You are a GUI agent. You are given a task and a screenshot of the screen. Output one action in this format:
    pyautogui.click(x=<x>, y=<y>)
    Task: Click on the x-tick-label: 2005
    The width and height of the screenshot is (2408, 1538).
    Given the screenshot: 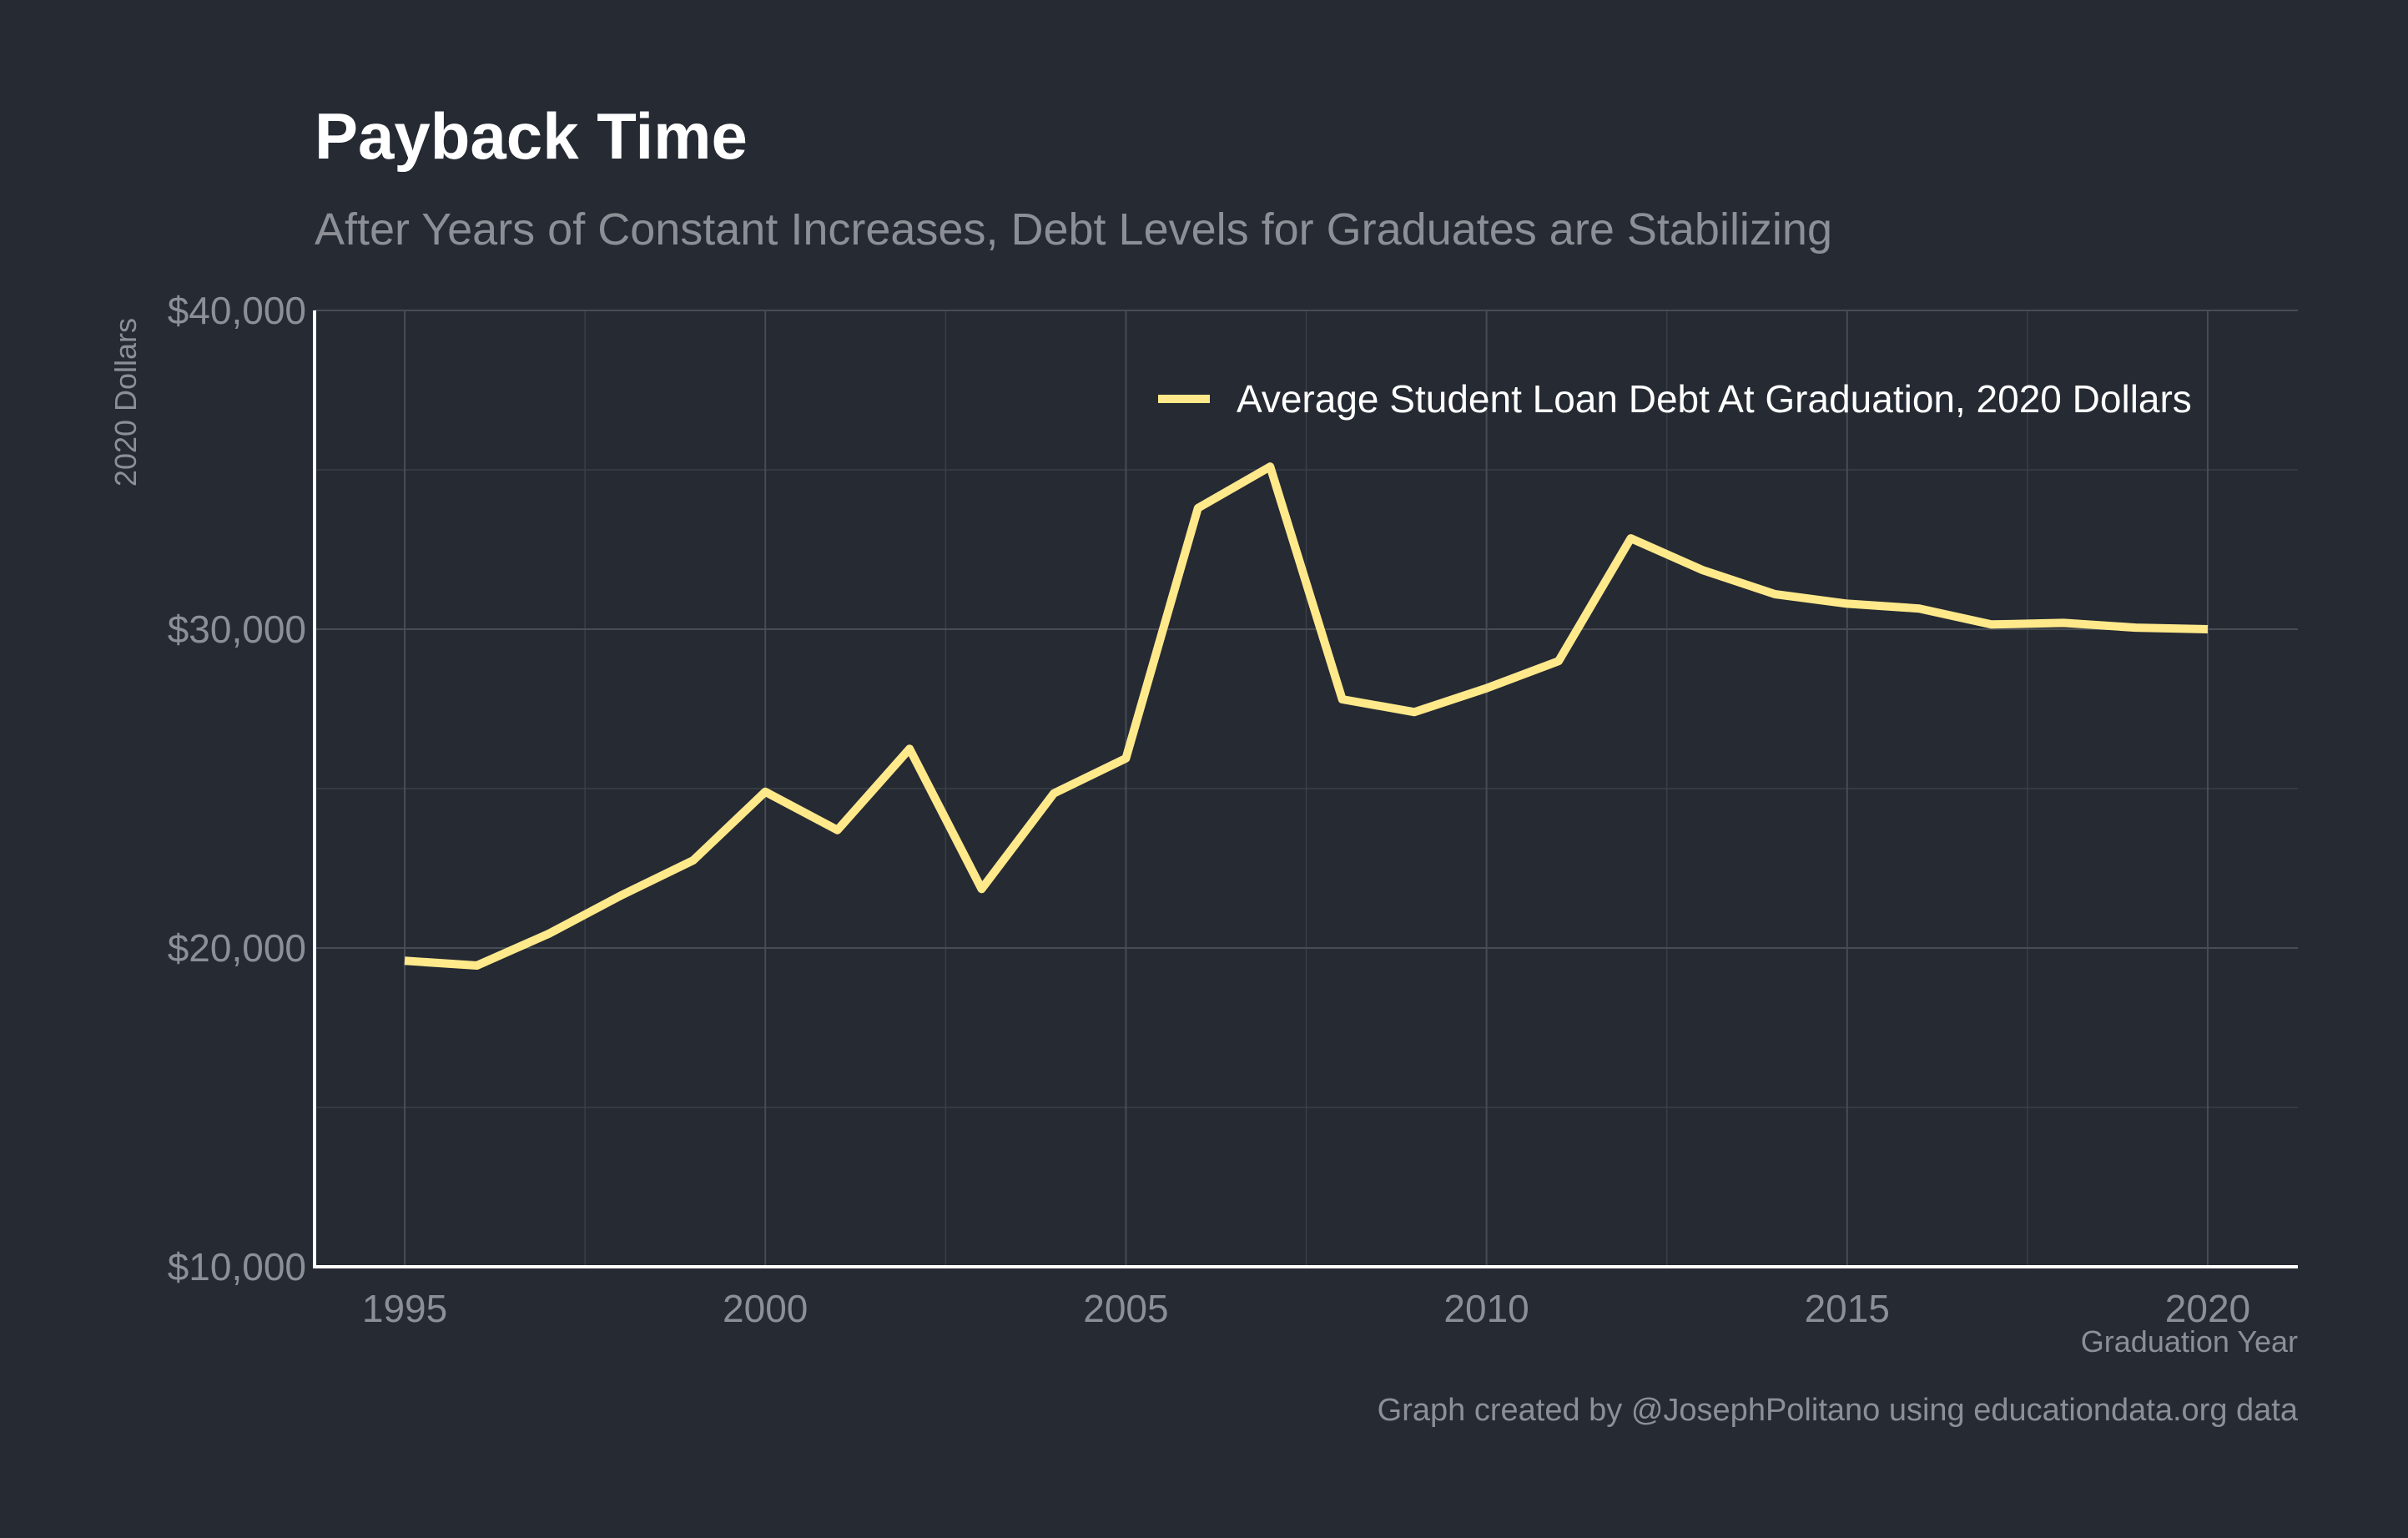 What is the action you would take?
    pyautogui.click(x=1125, y=1308)
    